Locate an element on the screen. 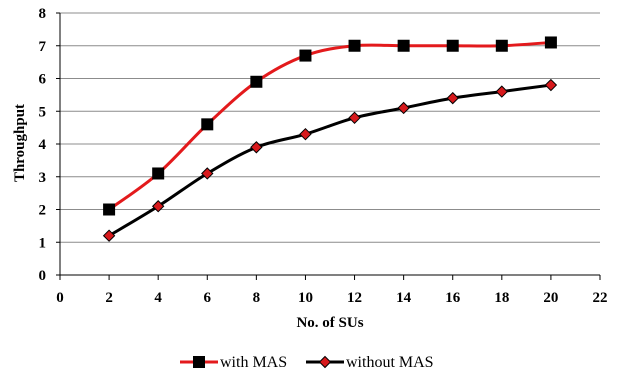 The width and height of the screenshot is (617, 378). legend-marker-with-mas is located at coordinates (199, 362).